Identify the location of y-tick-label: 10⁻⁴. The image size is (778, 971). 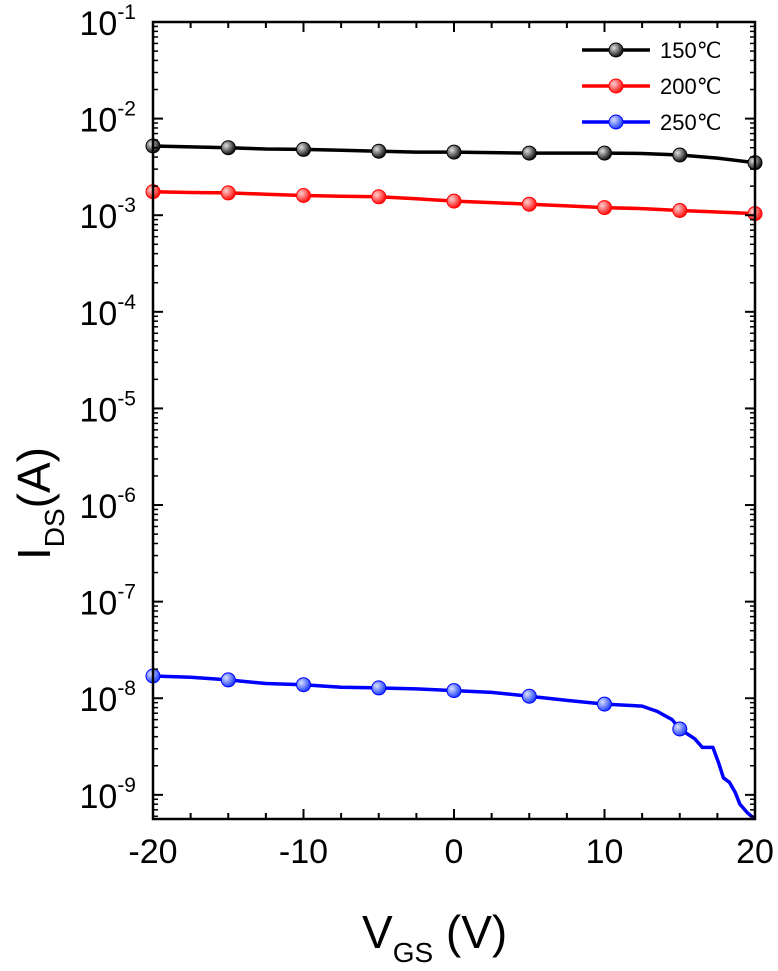
(107, 312).